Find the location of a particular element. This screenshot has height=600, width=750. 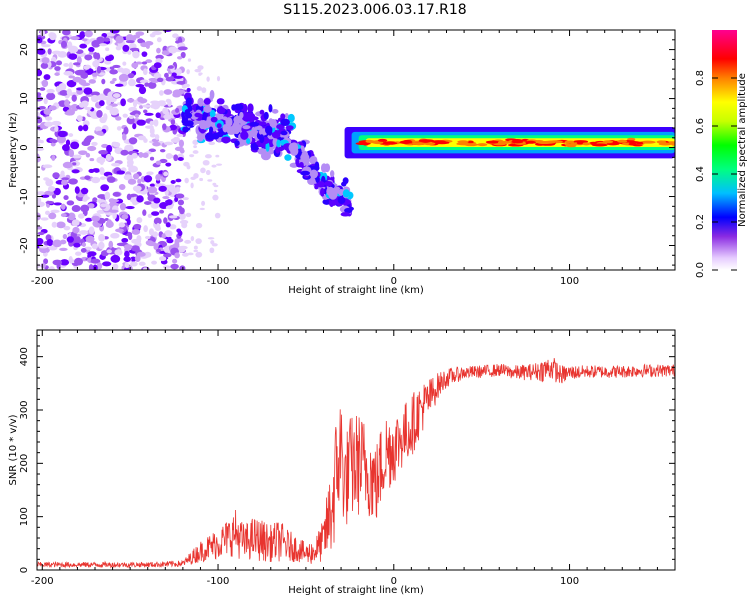

spectrogram-y-tick-label: -20 is located at coordinates (24, 245).